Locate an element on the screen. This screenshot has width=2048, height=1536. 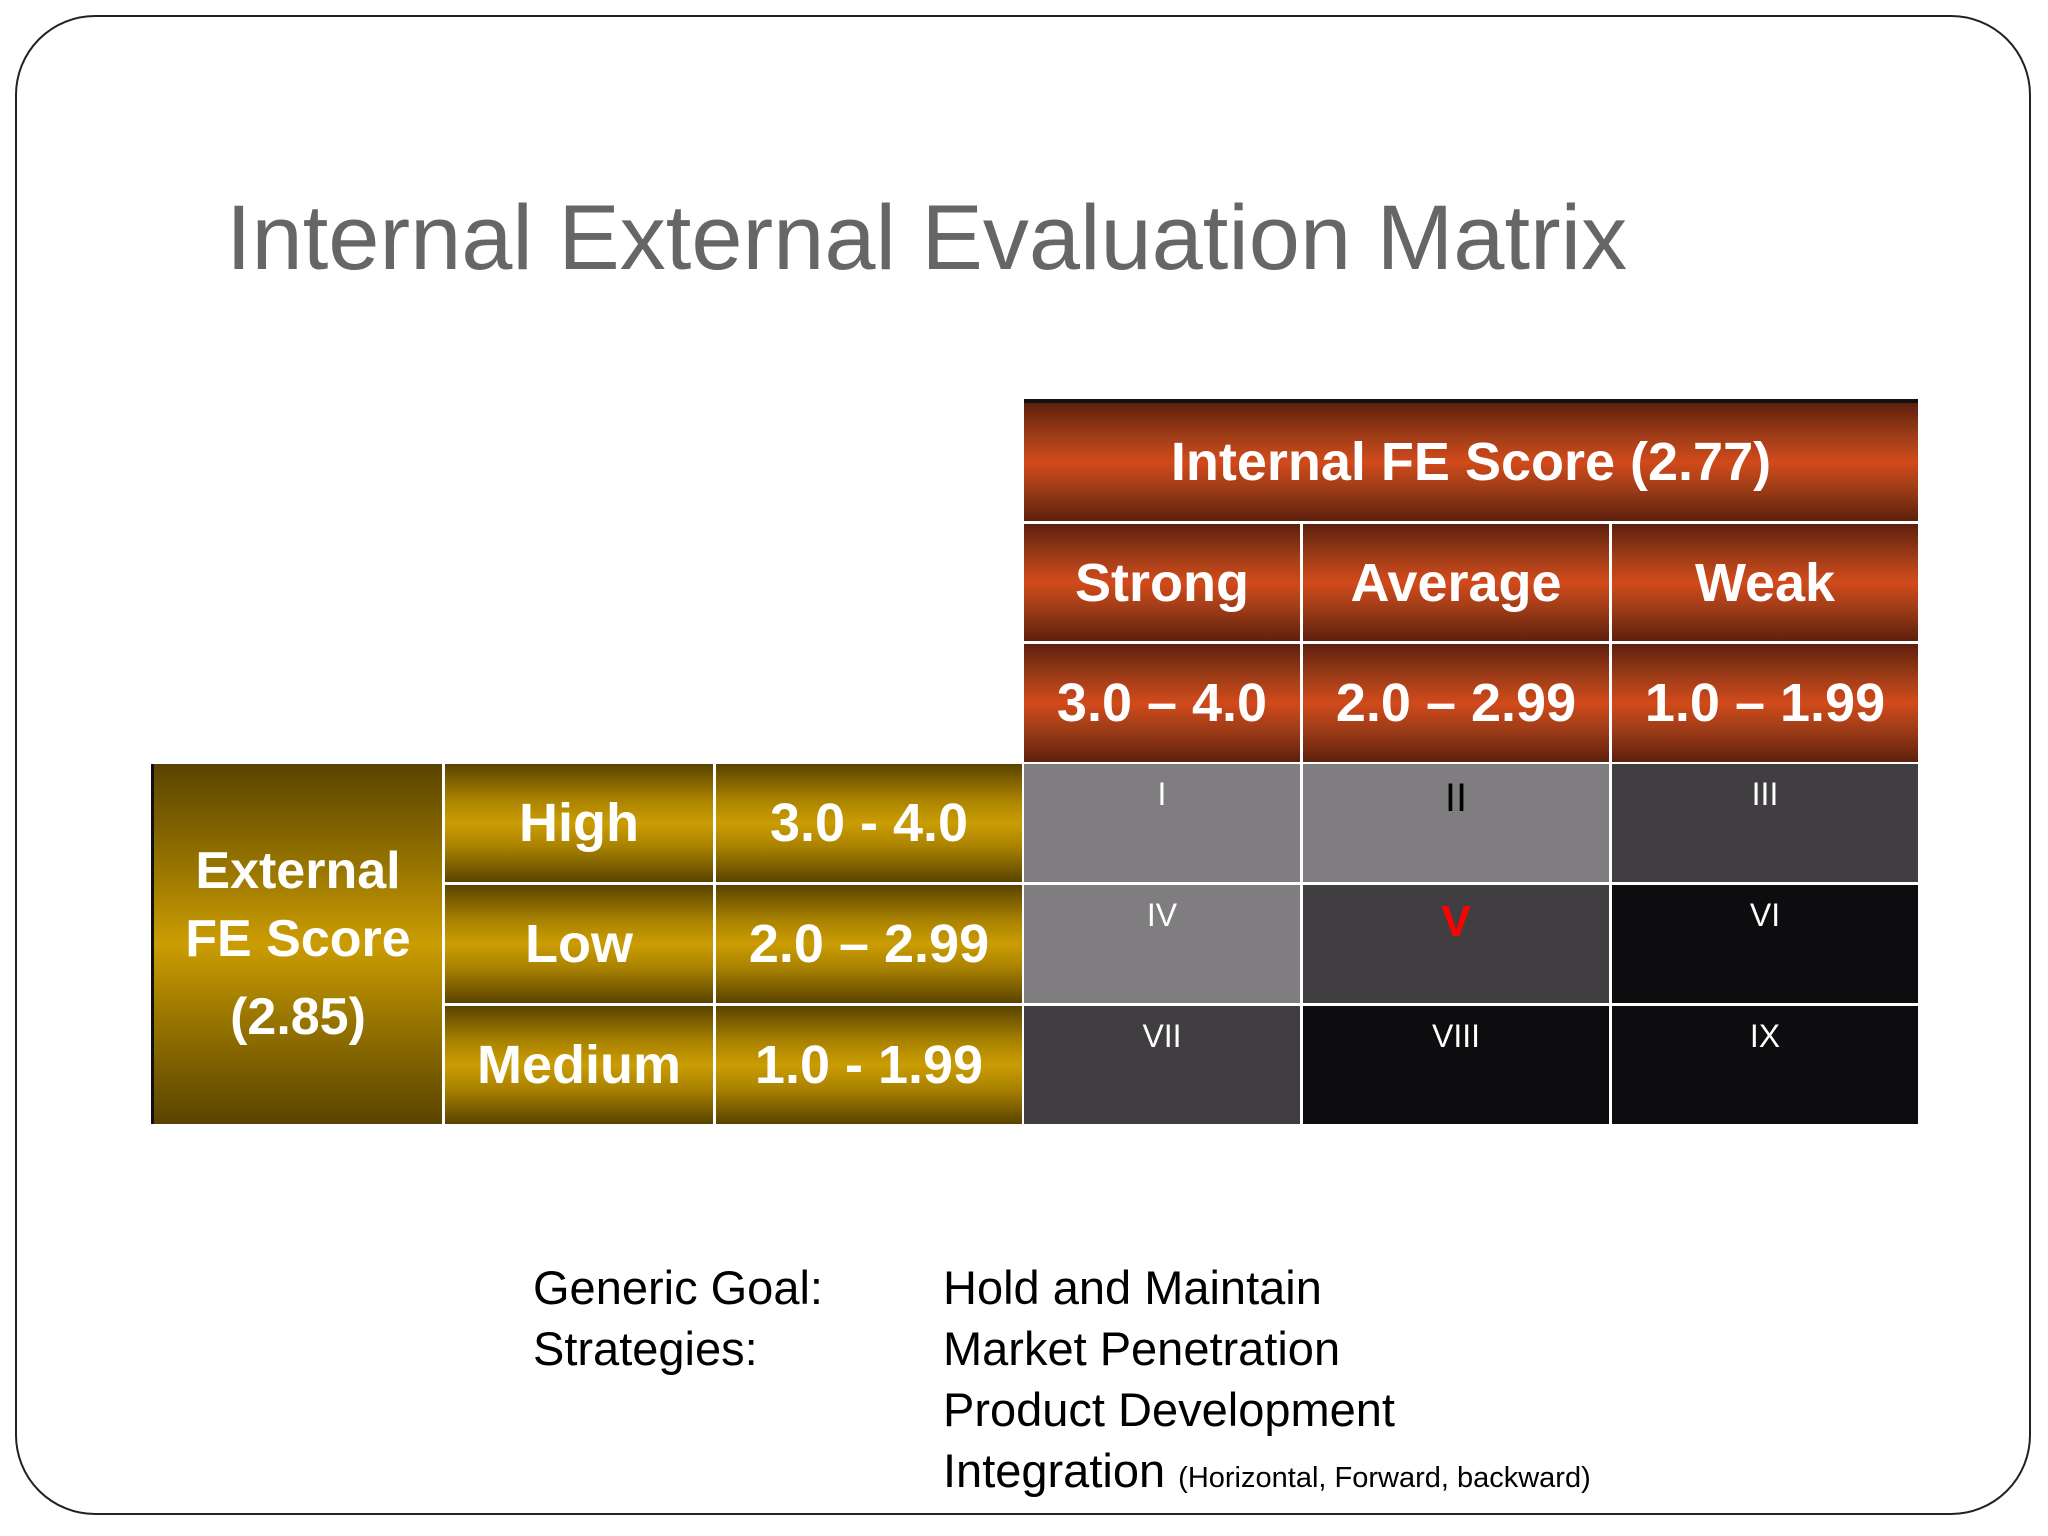
cell-VI: VI is located at coordinates (1765, 944).